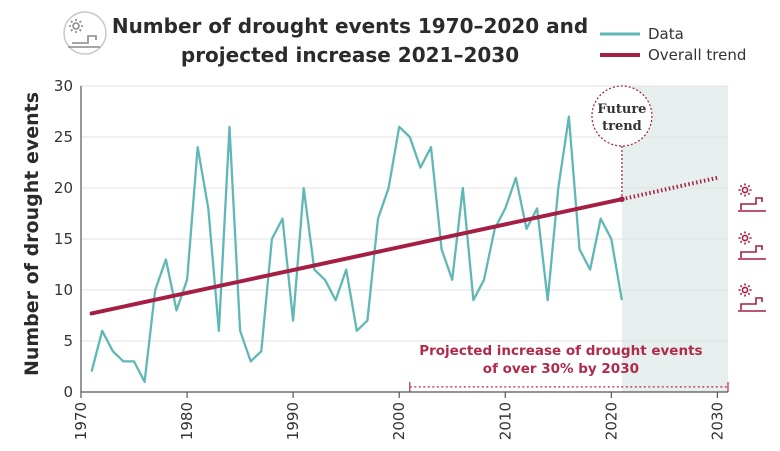 This screenshot has height=451, width=780. I want to click on callout-text-line2: trend, so click(622, 126).